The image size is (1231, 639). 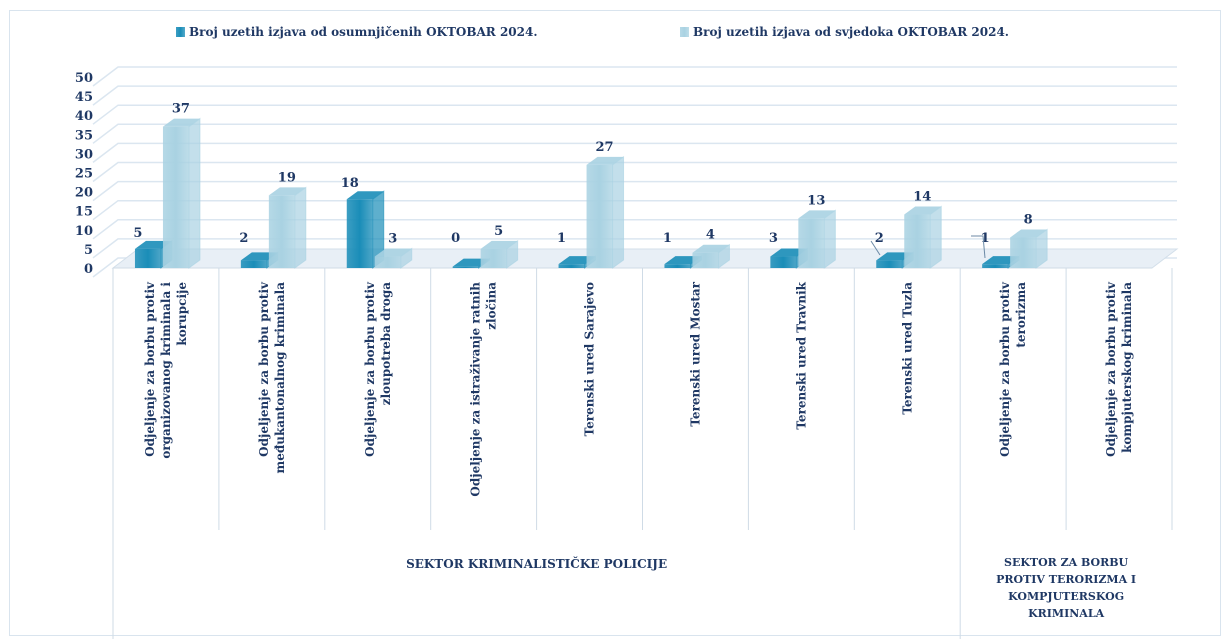 What do you see at coordinates (84, 154) in the screenshot?
I see `y-tick-label: 30` at bounding box center [84, 154].